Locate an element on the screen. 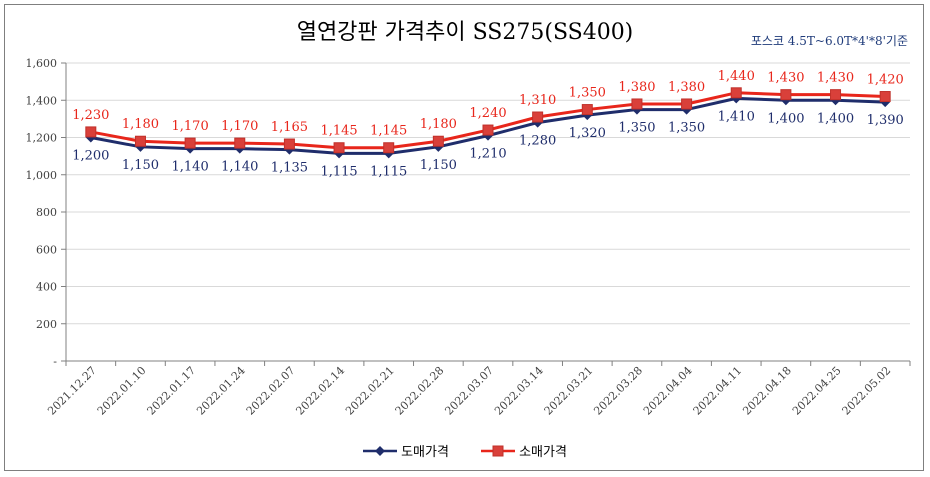 Image resolution: width=930 pixels, height=477 pixels. legend-wholesale-marker-icon is located at coordinates (380, 450).